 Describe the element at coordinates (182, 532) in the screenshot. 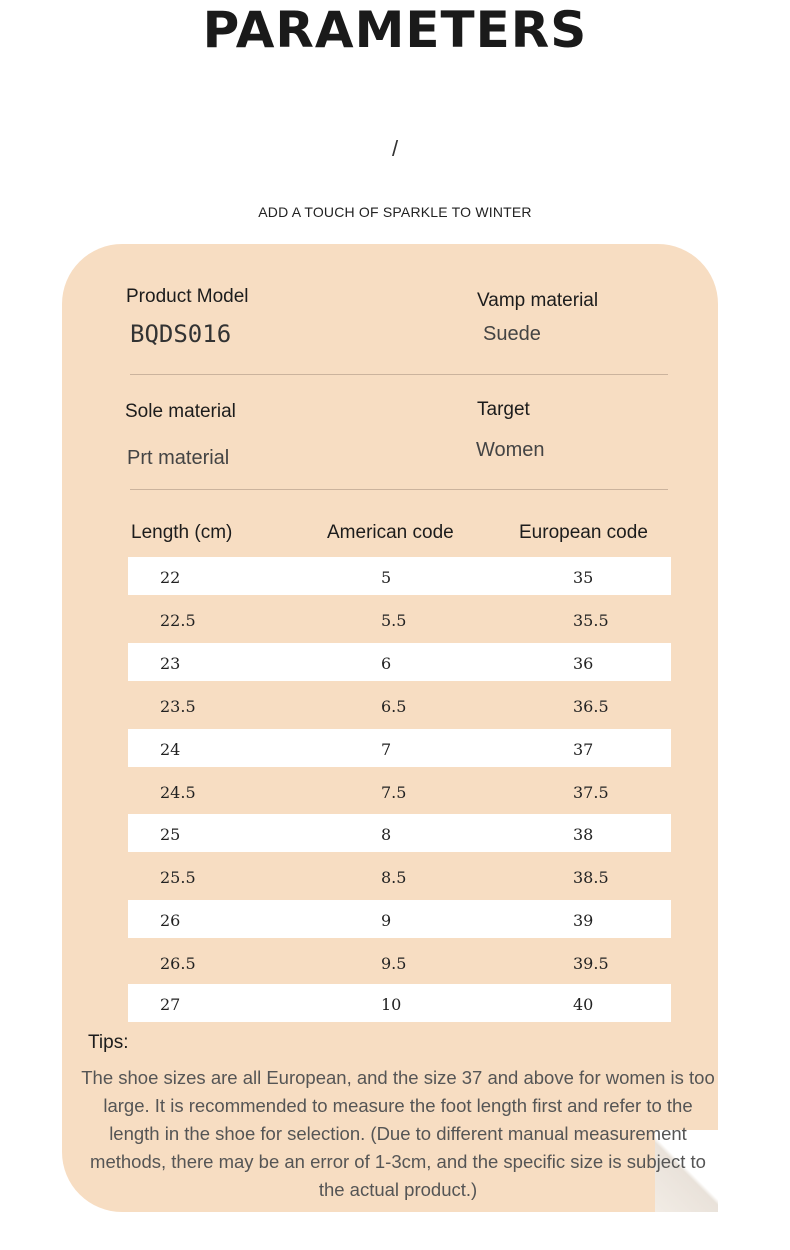

I see `column-header-length: Length (cm)` at that location.